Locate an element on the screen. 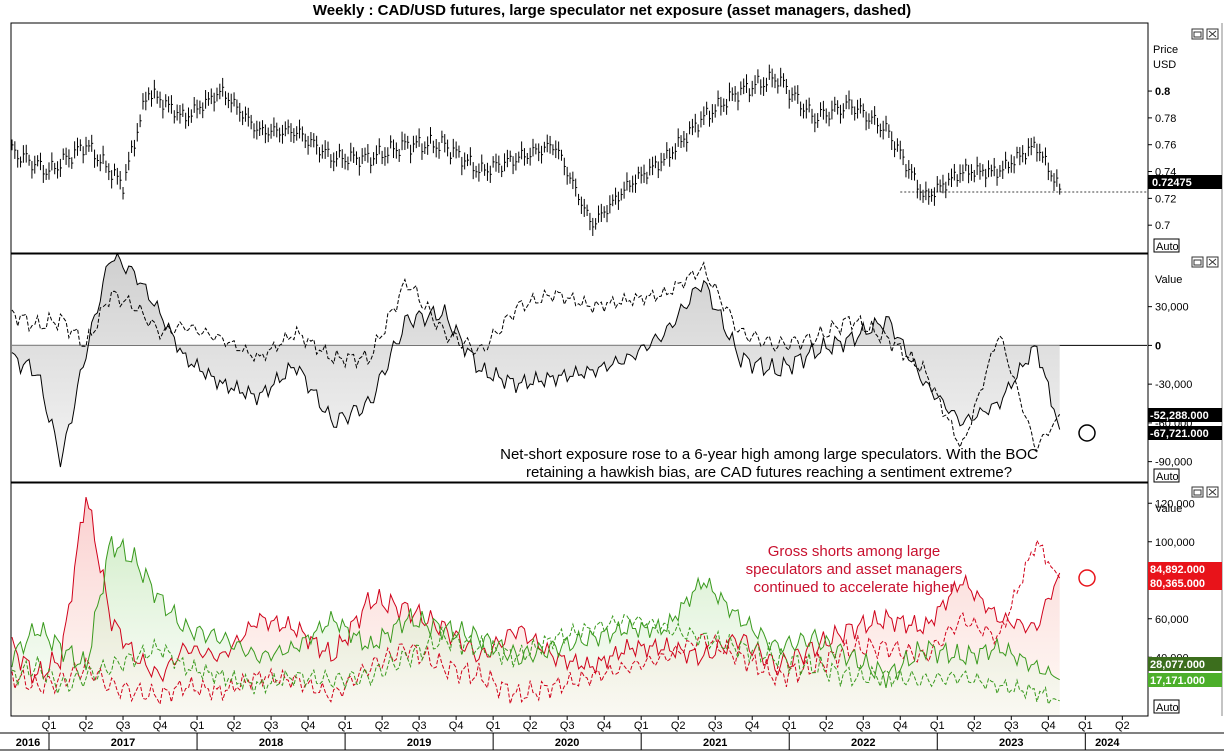  gross-highlight-circle is located at coordinates (1087, 578).